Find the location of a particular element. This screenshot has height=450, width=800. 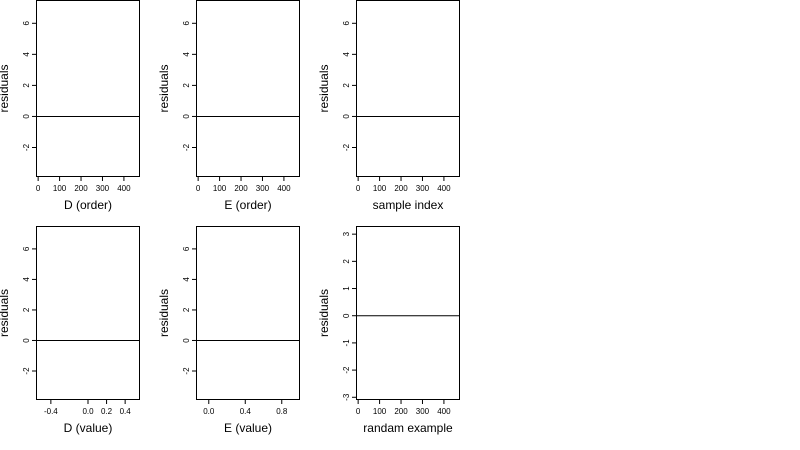

y-tick-label: 3 is located at coordinates (346, 233).